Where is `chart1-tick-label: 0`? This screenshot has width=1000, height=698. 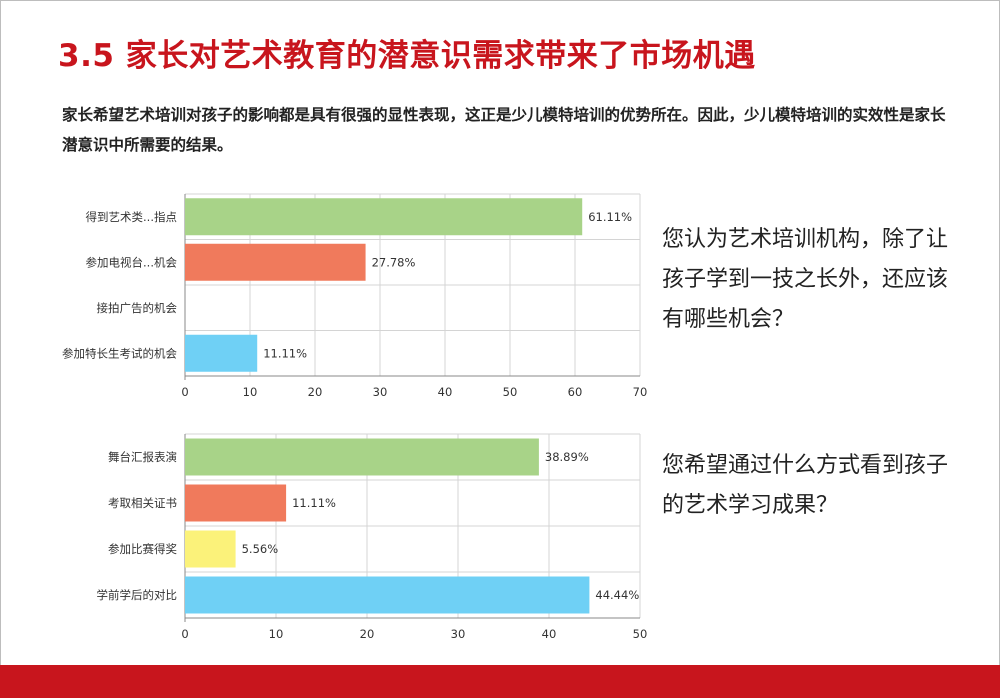 chart1-tick-label: 0 is located at coordinates (184, 392).